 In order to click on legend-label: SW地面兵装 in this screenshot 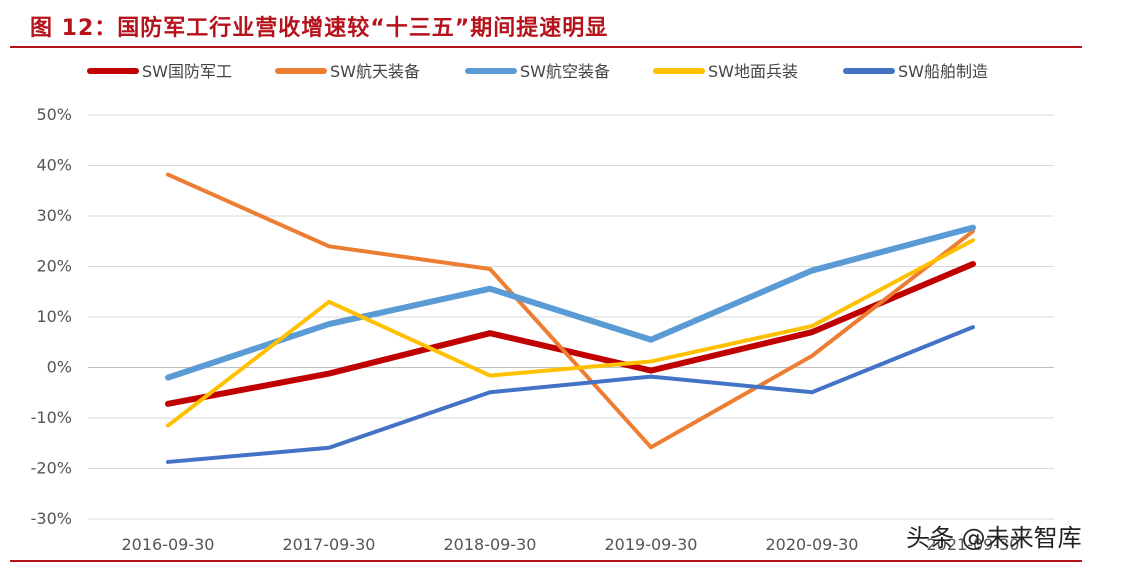, I will do `click(753, 71)`.